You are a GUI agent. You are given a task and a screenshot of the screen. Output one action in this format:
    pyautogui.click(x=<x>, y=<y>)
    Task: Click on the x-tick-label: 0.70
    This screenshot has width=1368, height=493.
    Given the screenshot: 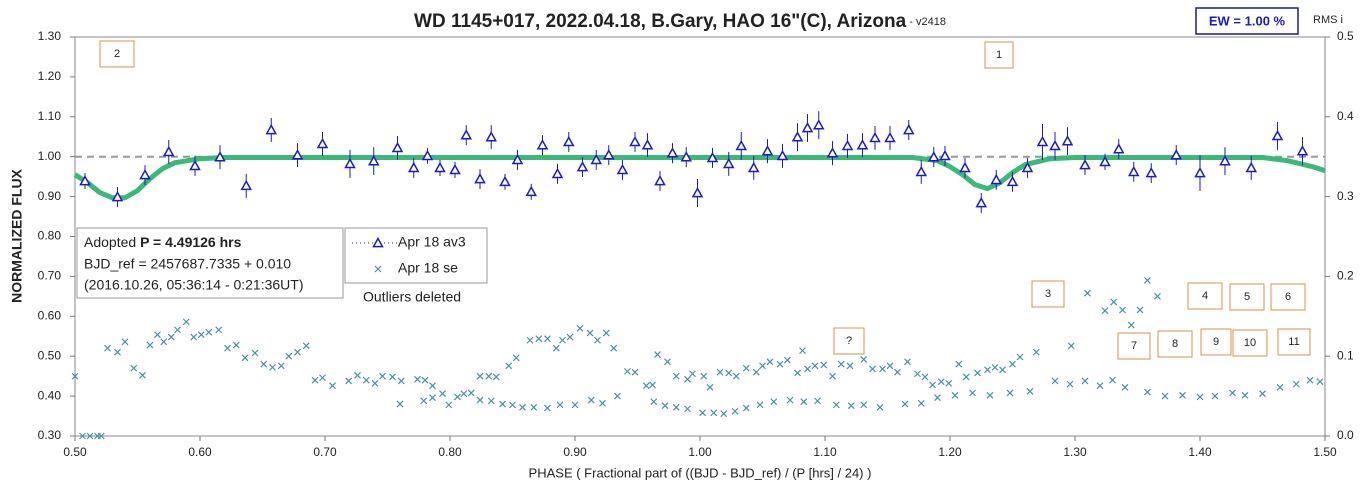 What is the action you would take?
    pyautogui.click(x=325, y=452)
    